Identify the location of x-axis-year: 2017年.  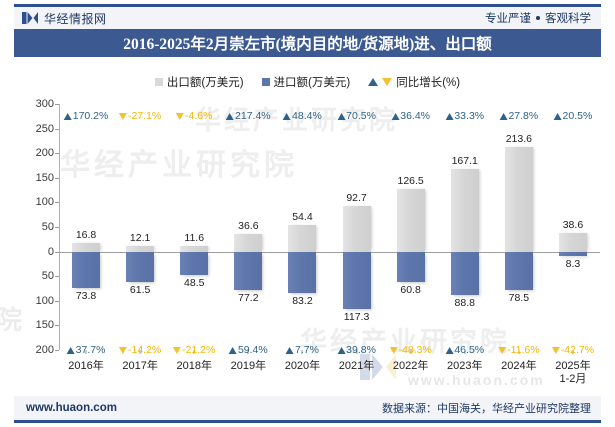
(140, 366).